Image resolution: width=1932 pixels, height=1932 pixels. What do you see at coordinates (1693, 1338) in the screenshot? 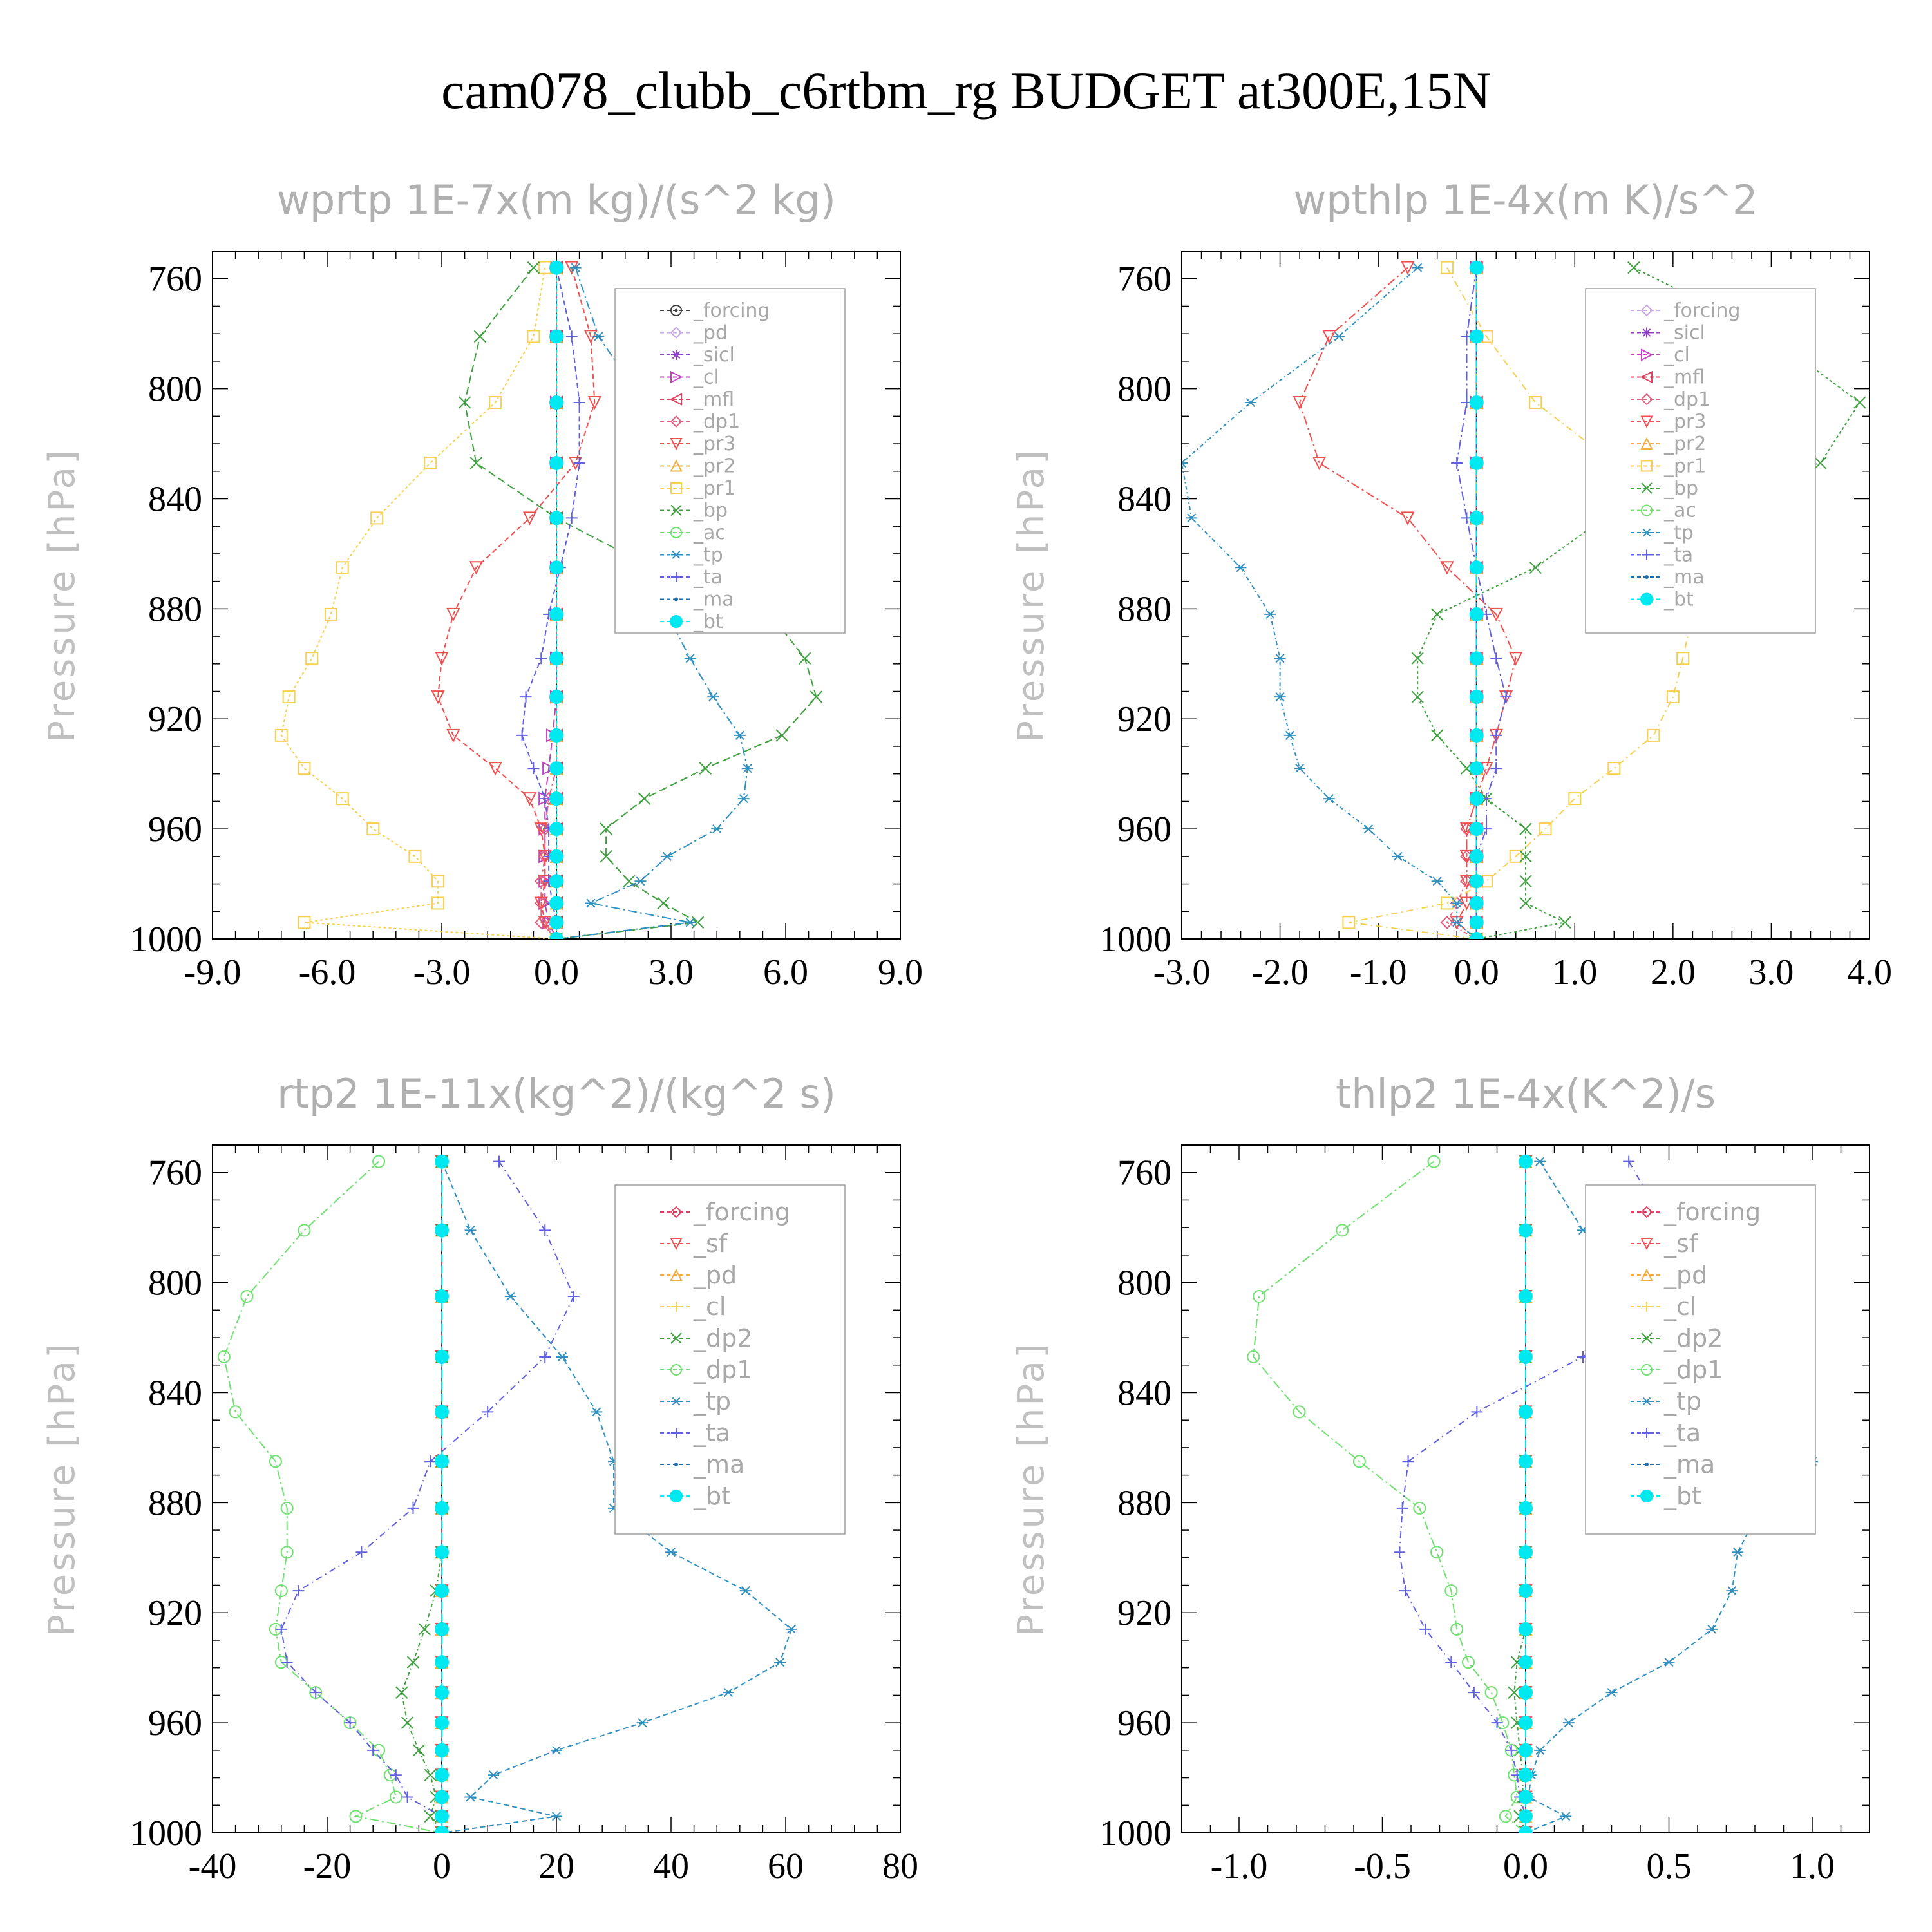
I see `legend-label: _dp2` at bounding box center [1693, 1338].